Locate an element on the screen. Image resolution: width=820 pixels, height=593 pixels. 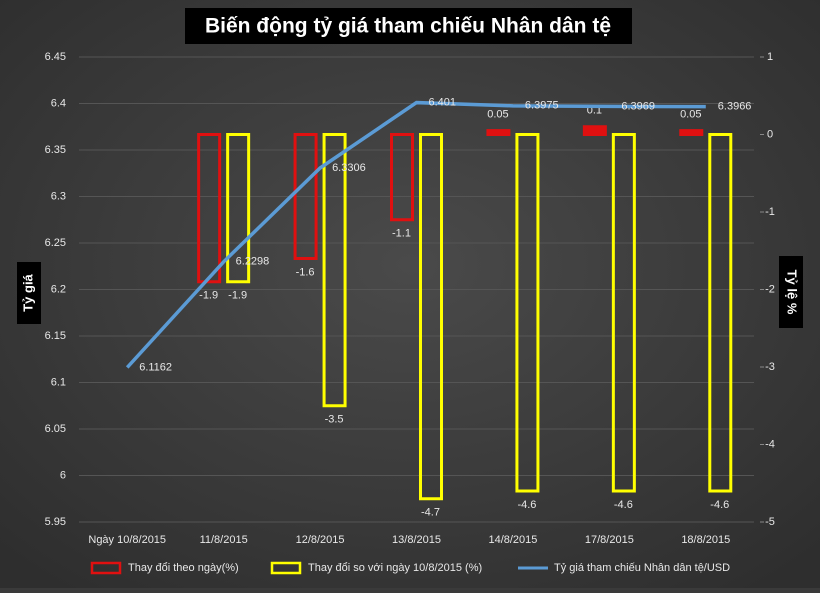
y-tick-label: 6.3 is located at coordinates (58, 196).